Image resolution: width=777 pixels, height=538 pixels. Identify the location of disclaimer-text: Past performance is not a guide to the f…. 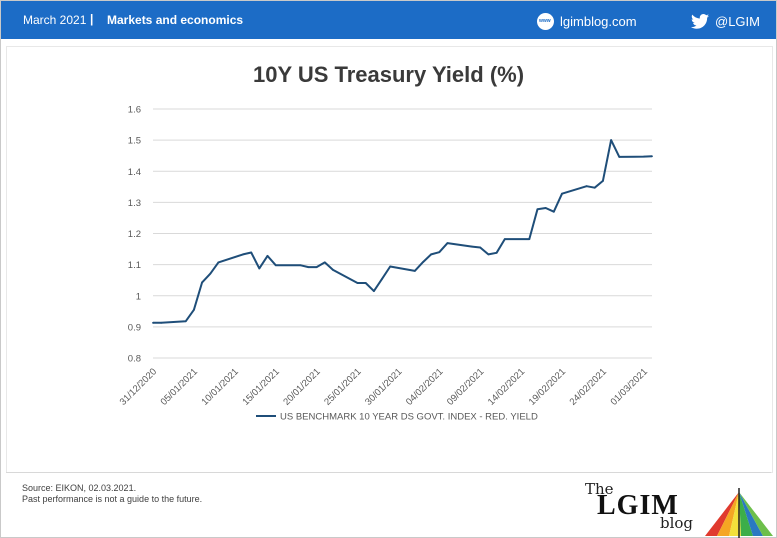
(112, 499).